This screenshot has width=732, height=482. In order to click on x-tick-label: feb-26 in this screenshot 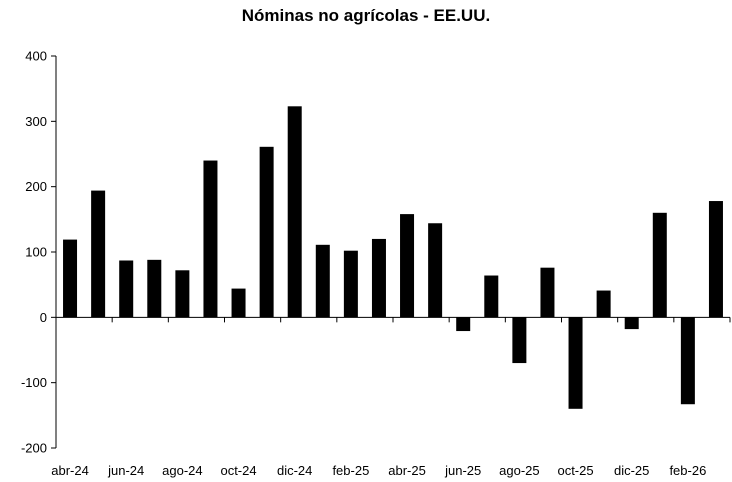, I will do `click(687, 470)`.